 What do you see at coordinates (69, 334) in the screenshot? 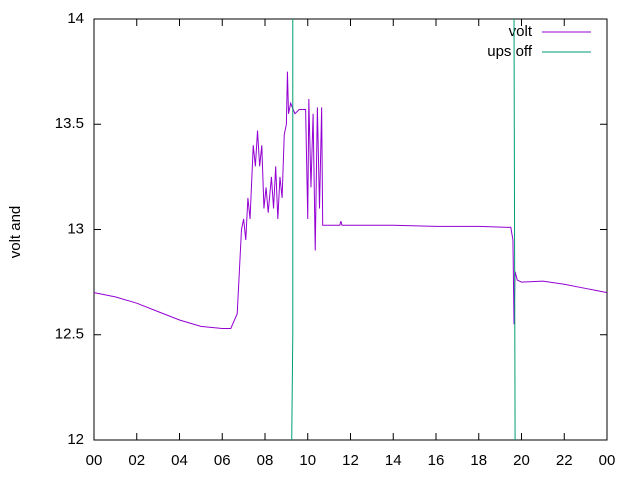
I see `y-tick-label: 12.5` at bounding box center [69, 334].